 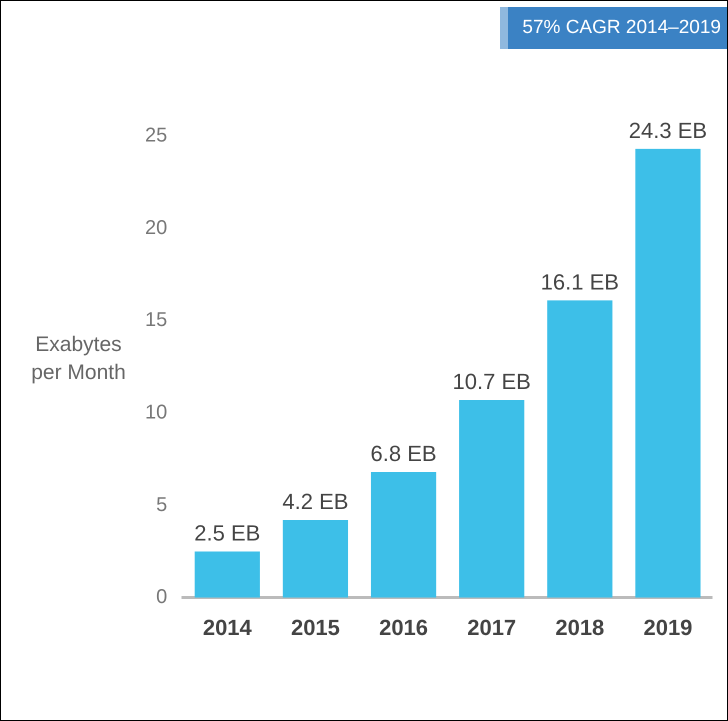 What do you see at coordinates (78, 359) in the screenshot?
I see `y-axis-title: Exabytes per Month` at bounding box center [78, 359].